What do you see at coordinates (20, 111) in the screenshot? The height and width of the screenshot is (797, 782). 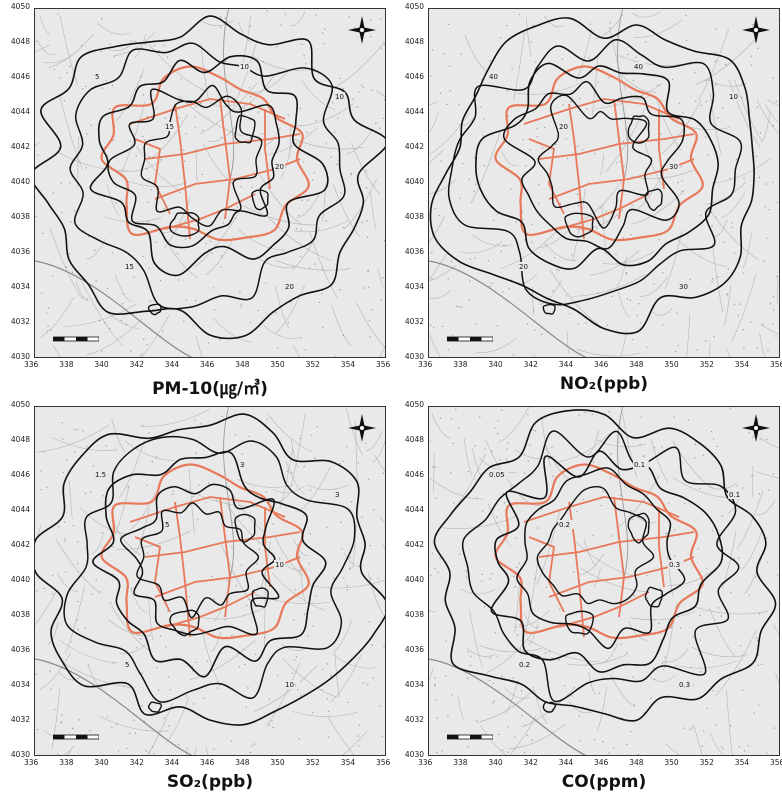 I see `y-tick-label: 4044` at bounding box center [20, 111].